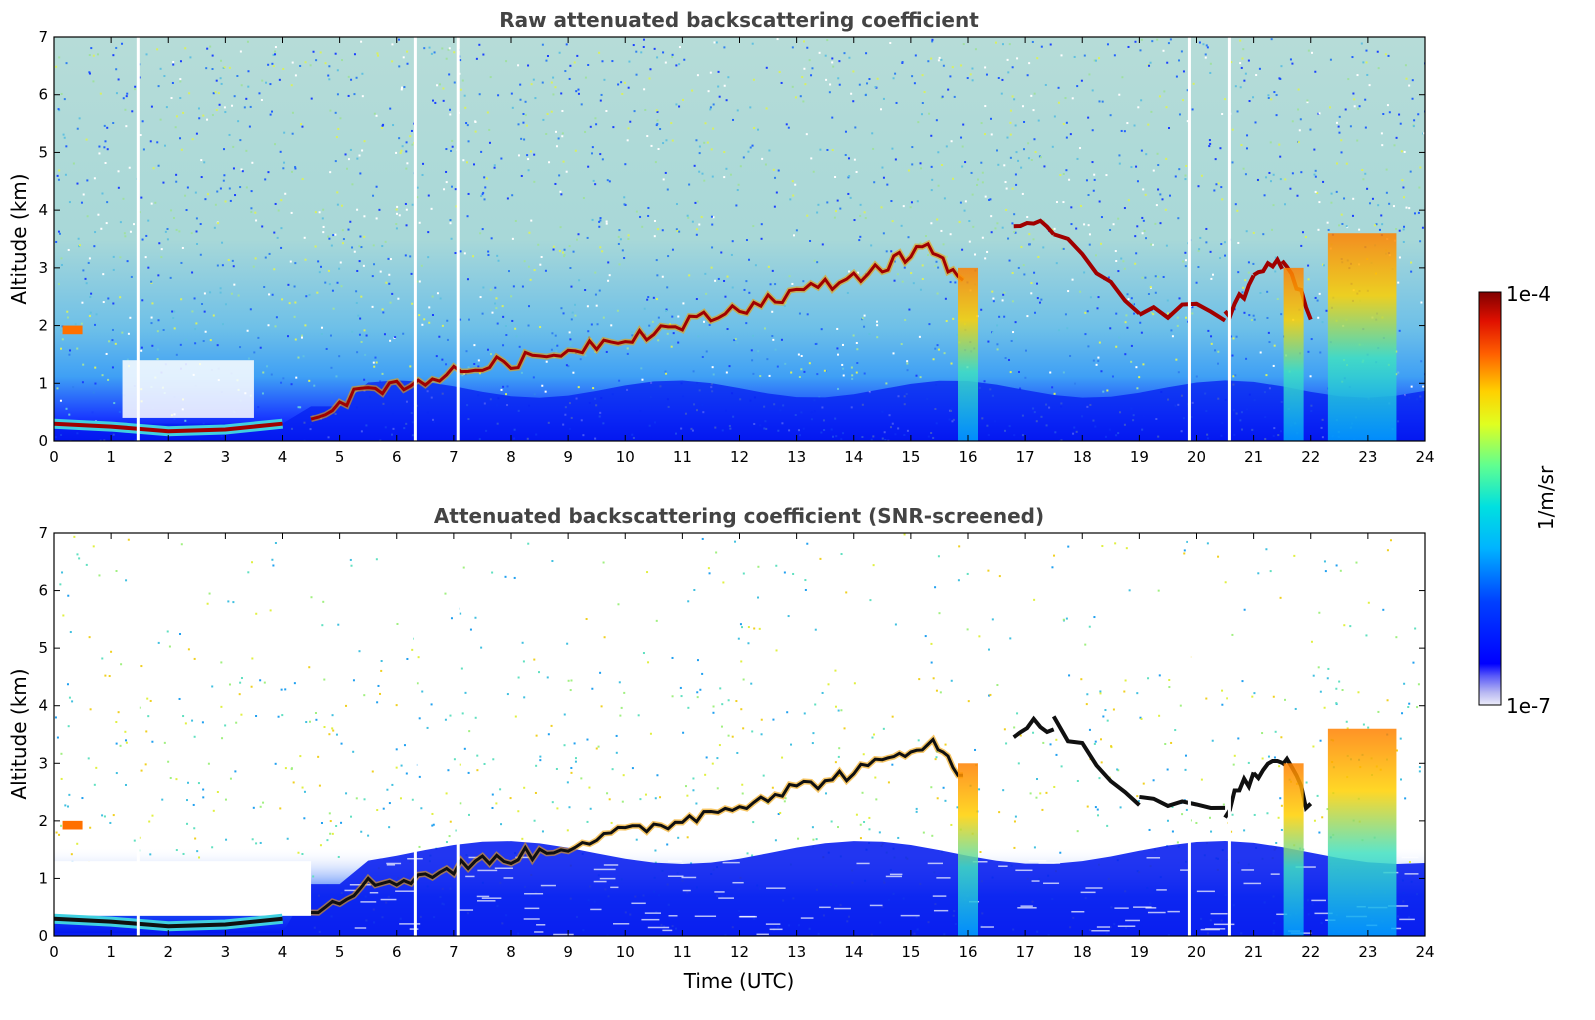 The image size is (1595, 1020). Describe the element at coordinates (637, 825) in the screenshot. I see `aerosol-layer-top` at that location.